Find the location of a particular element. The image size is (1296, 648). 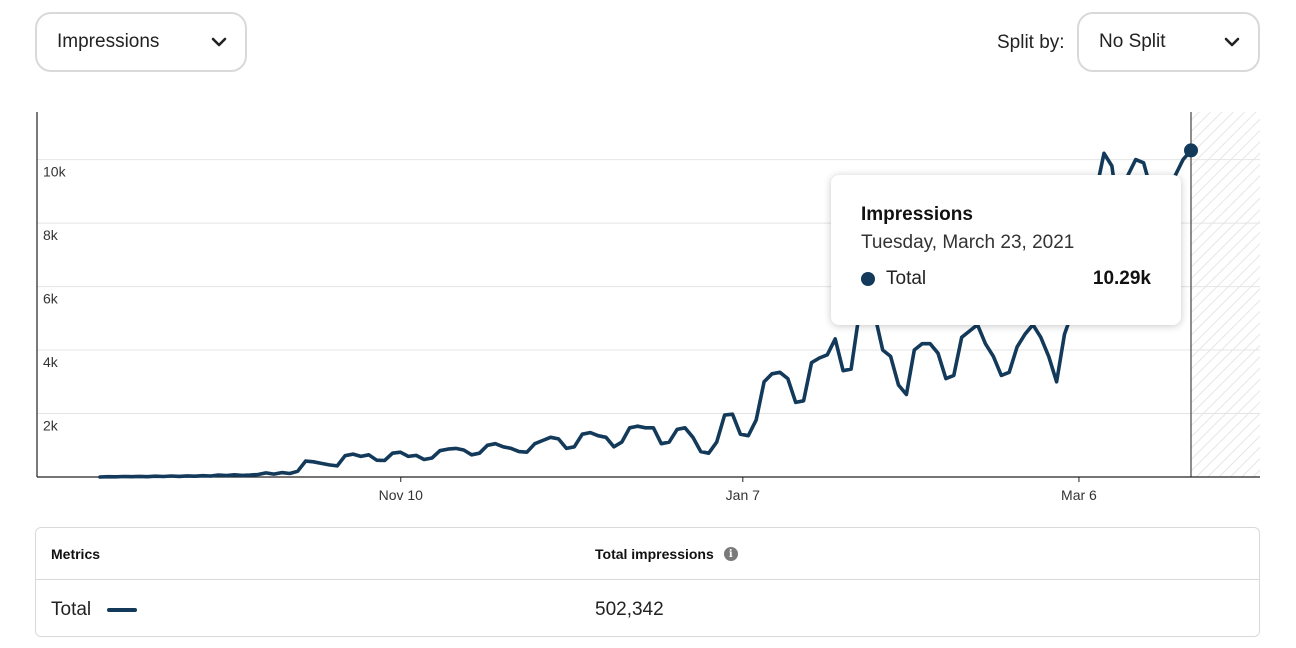

x-tick-label: Mar 6 is located at coordinates (1079, 495).